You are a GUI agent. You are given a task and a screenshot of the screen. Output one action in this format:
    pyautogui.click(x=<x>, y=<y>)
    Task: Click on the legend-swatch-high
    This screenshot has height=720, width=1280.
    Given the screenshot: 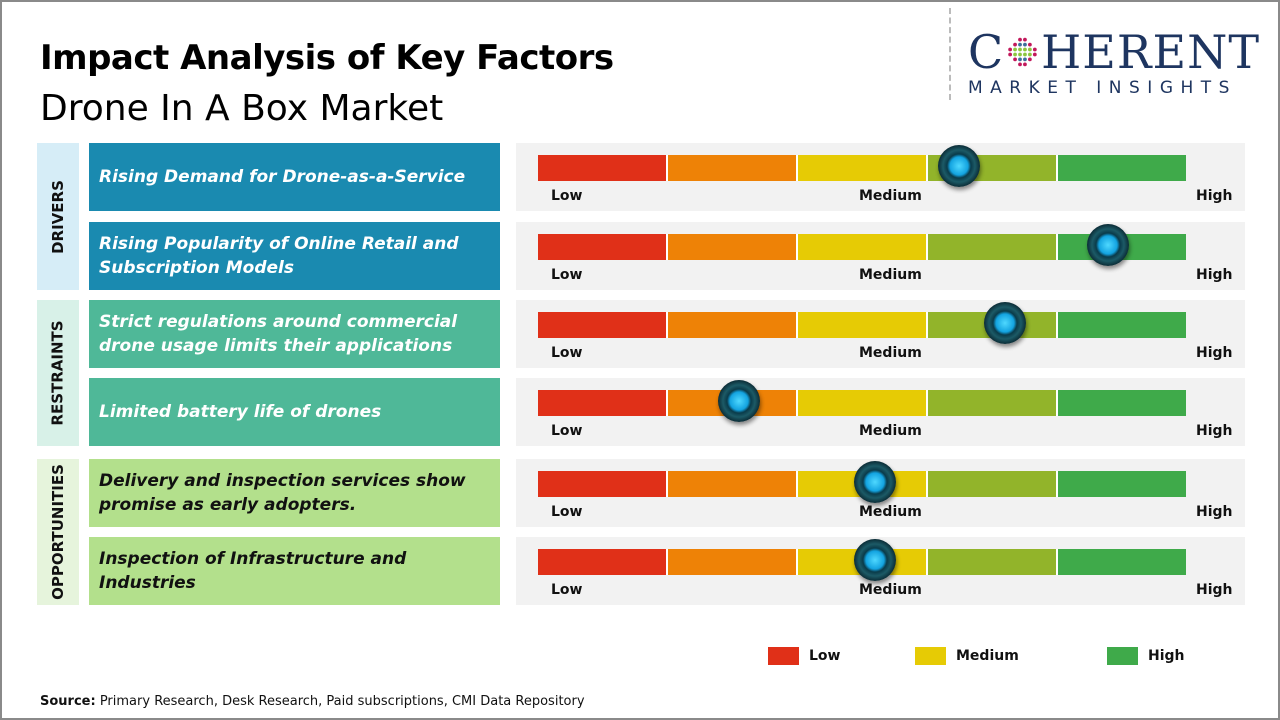 What is the action you would take?
    pyautogui.click(x=1122, y=656)
    